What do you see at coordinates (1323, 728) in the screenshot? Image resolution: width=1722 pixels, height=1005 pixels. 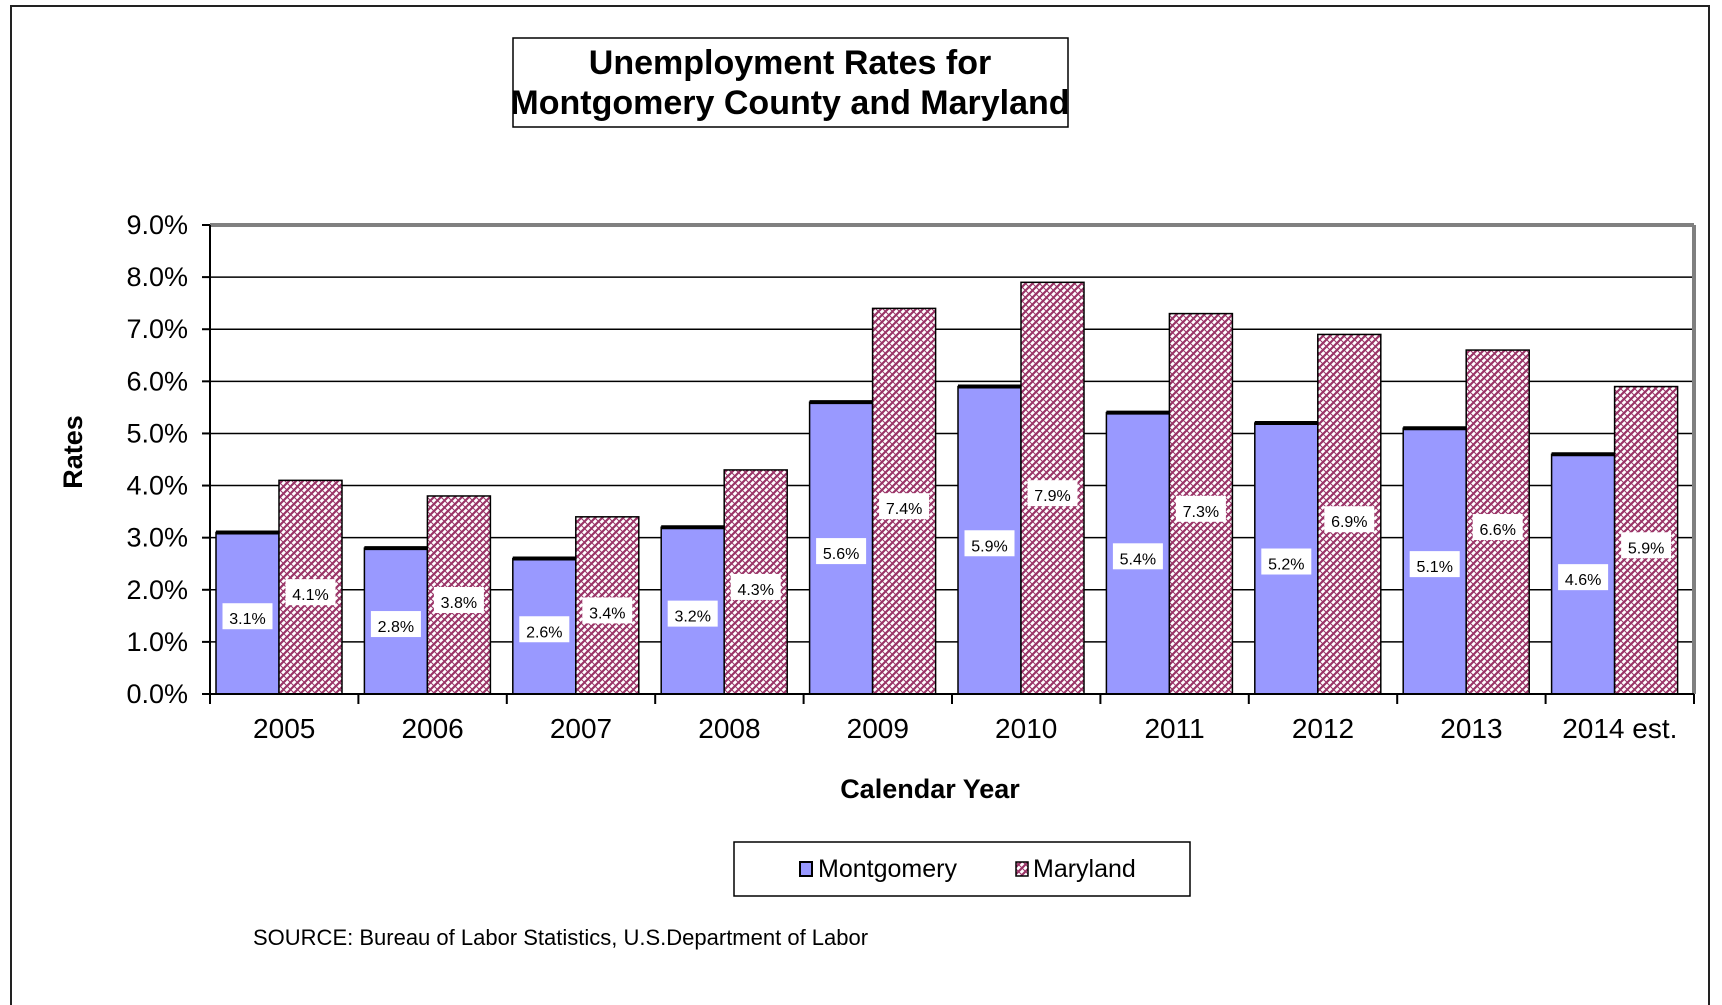 I see `x-tick-label: 2012` at bounding box center [1323, 728].